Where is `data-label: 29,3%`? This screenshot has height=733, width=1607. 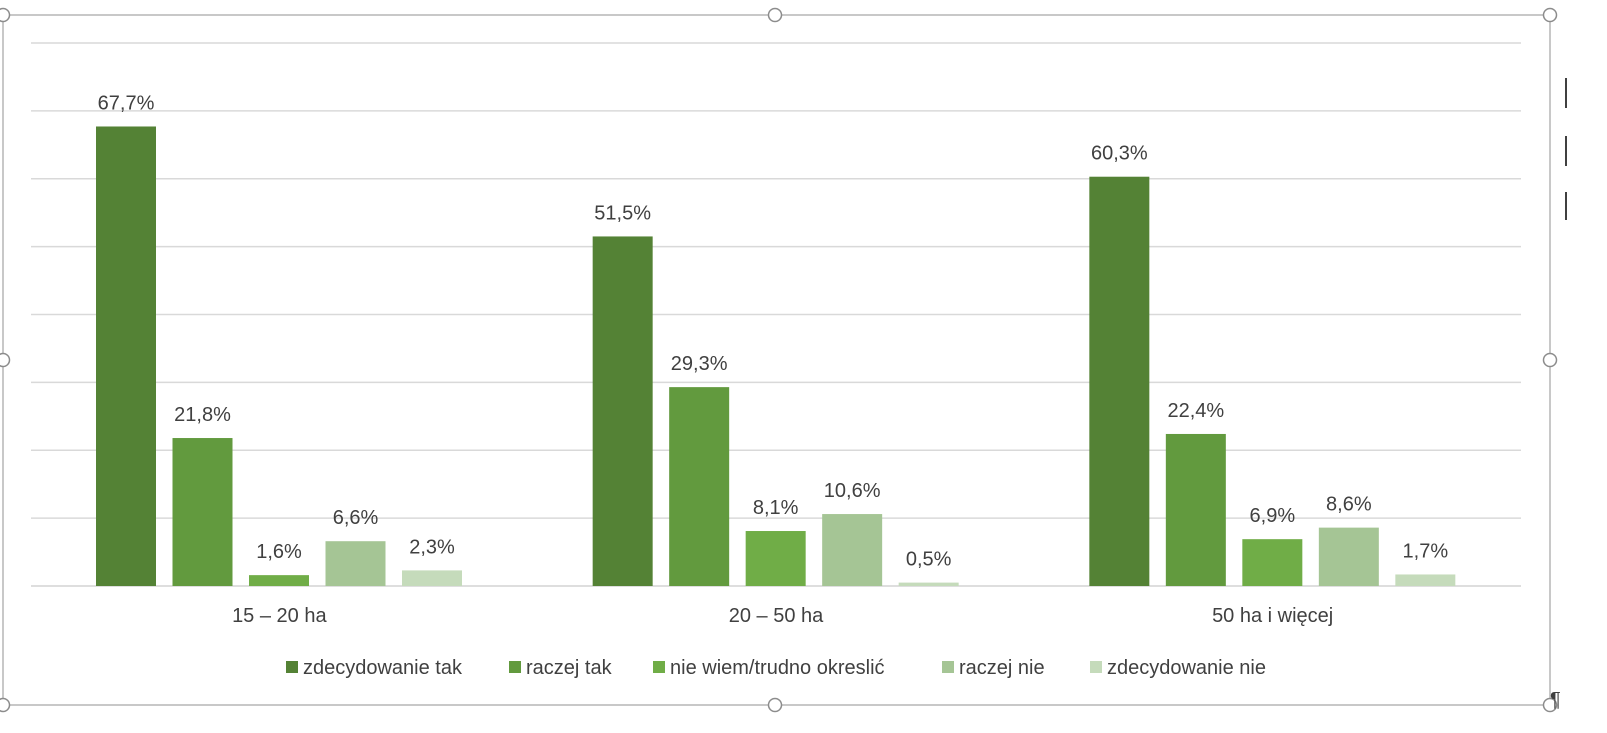 data-label: 29,3% is located at coordinates (699, 364).